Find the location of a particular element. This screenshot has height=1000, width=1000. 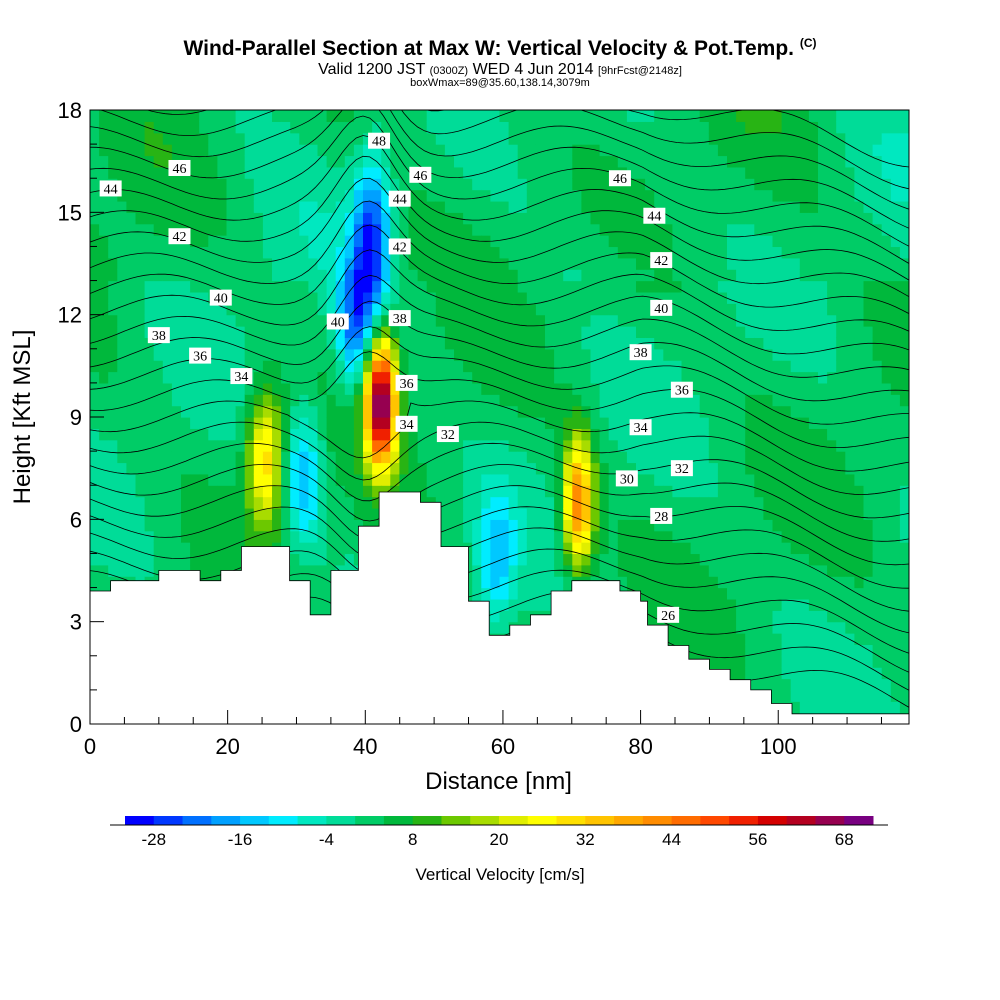

theta-label-text: 44 is located at coordinates (400, 200).